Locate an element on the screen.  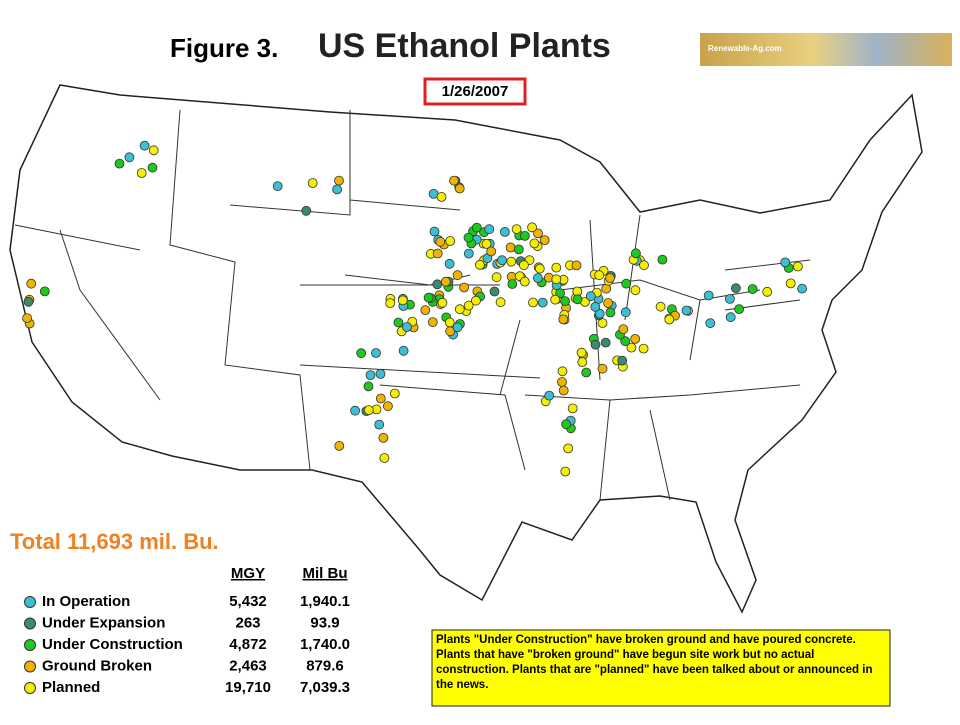
legend-label: Under Construction is located at coordinates (112, 644).